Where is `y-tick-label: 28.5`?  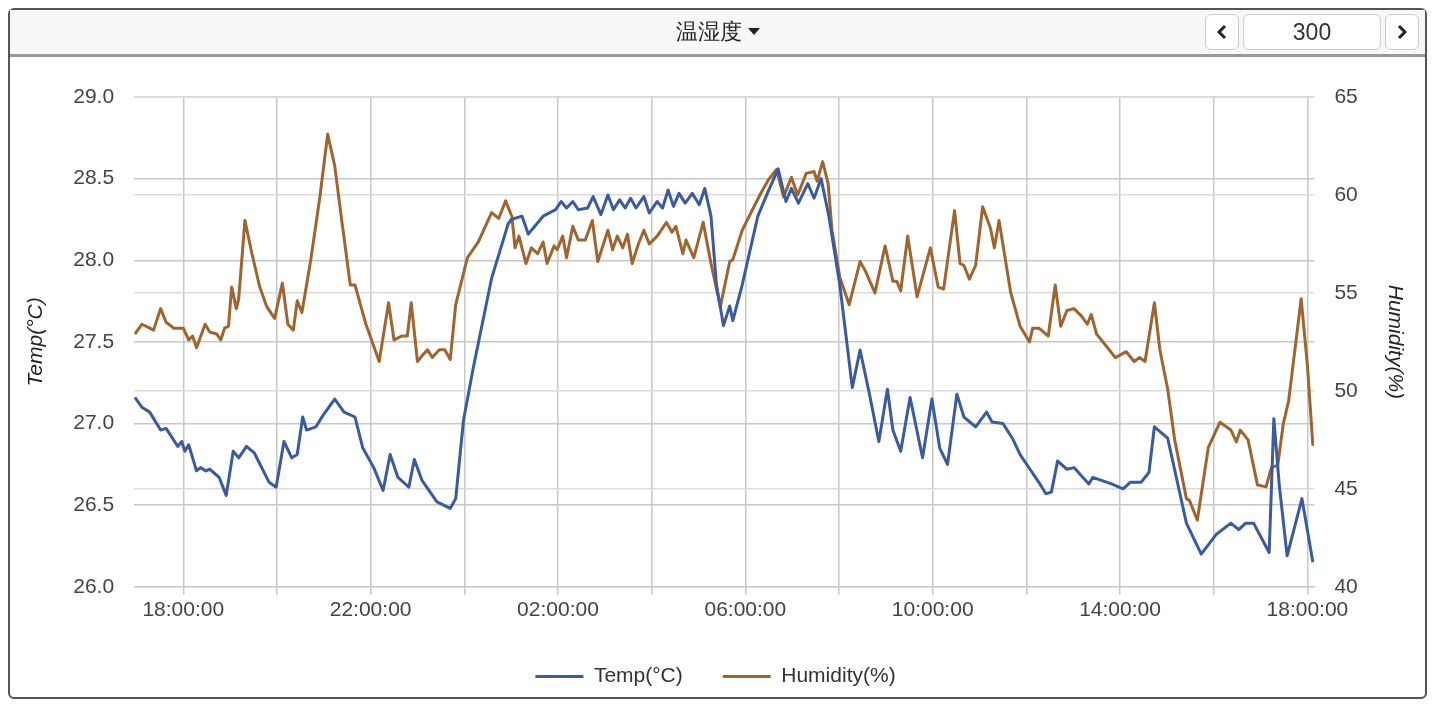
y-tick-label: 28.5 is located at coordinates (94, 177).